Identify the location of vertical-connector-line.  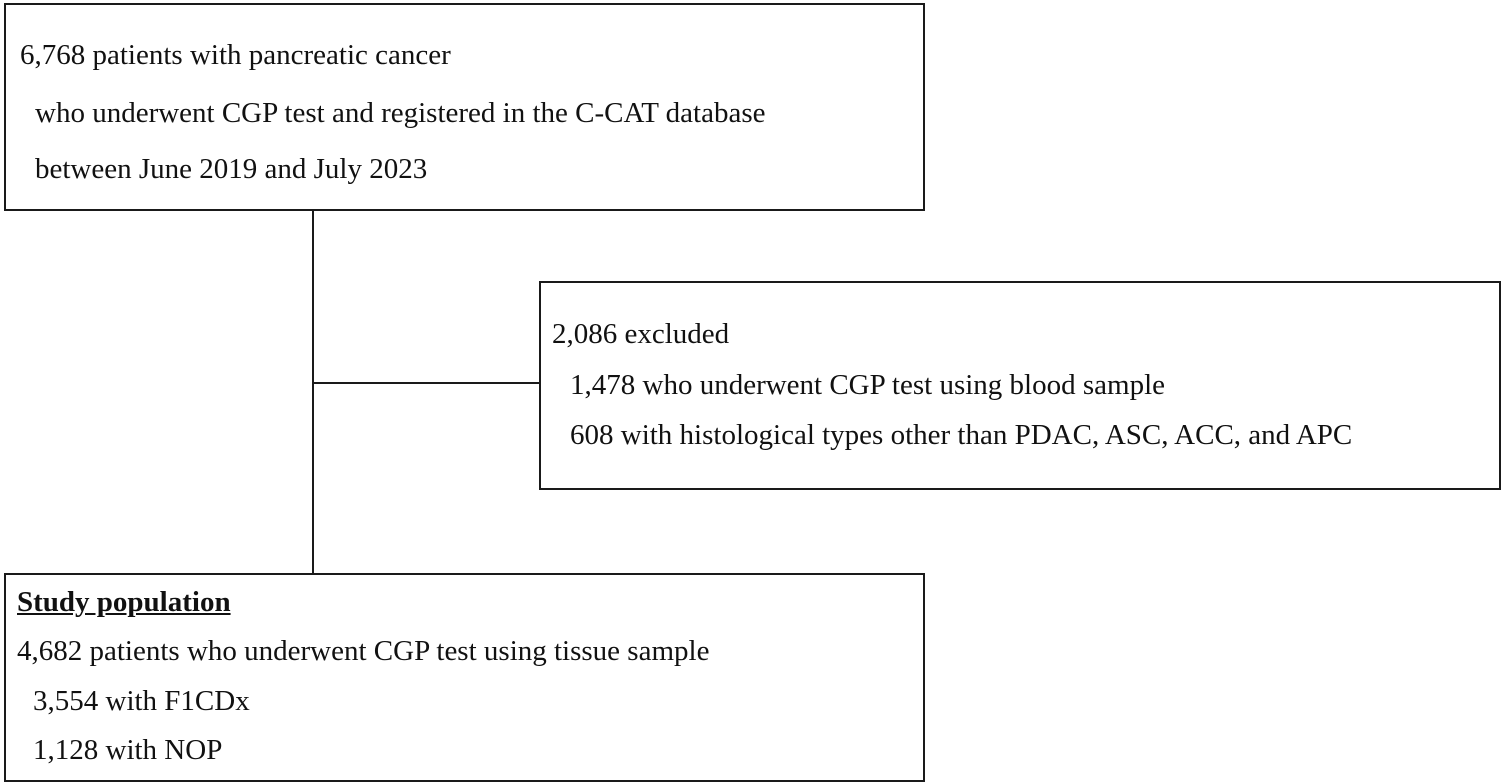
(313, 392).